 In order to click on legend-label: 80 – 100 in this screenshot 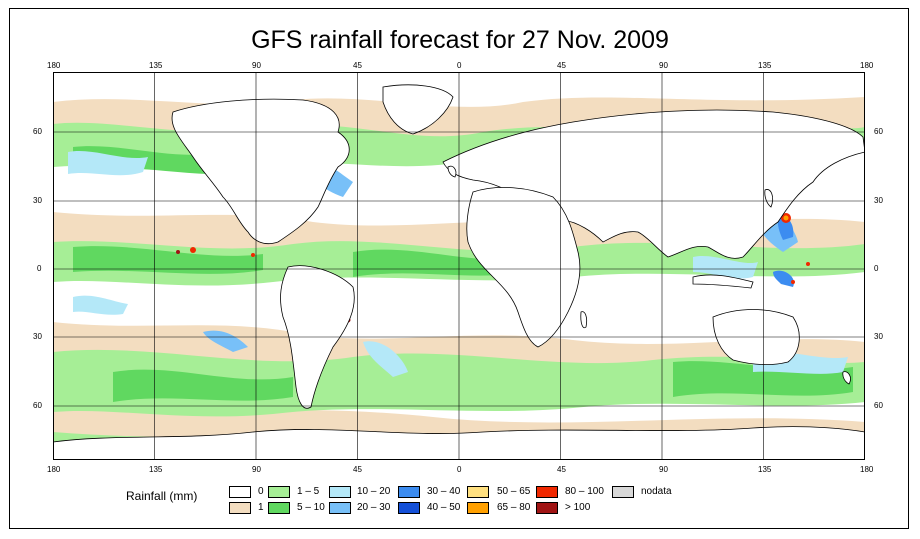, I will do `click(584, 491)`.